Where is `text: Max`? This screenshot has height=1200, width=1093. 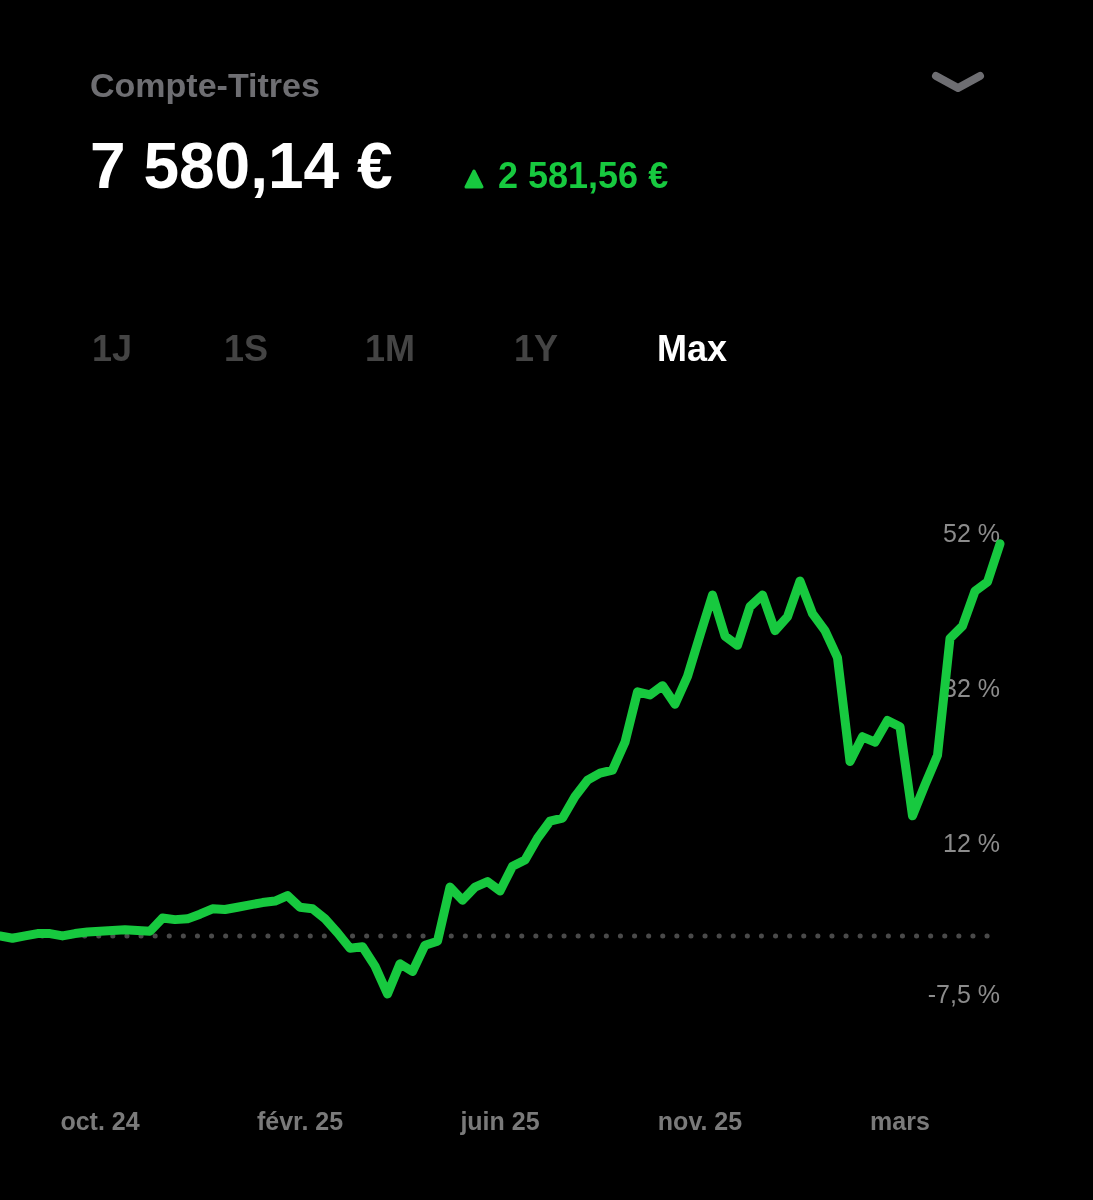 text: Max is located at coordinates (692, 348).